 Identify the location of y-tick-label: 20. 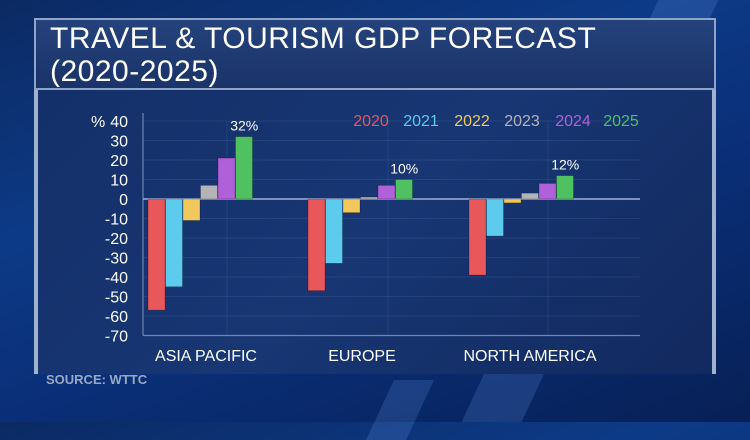
(119, 161).